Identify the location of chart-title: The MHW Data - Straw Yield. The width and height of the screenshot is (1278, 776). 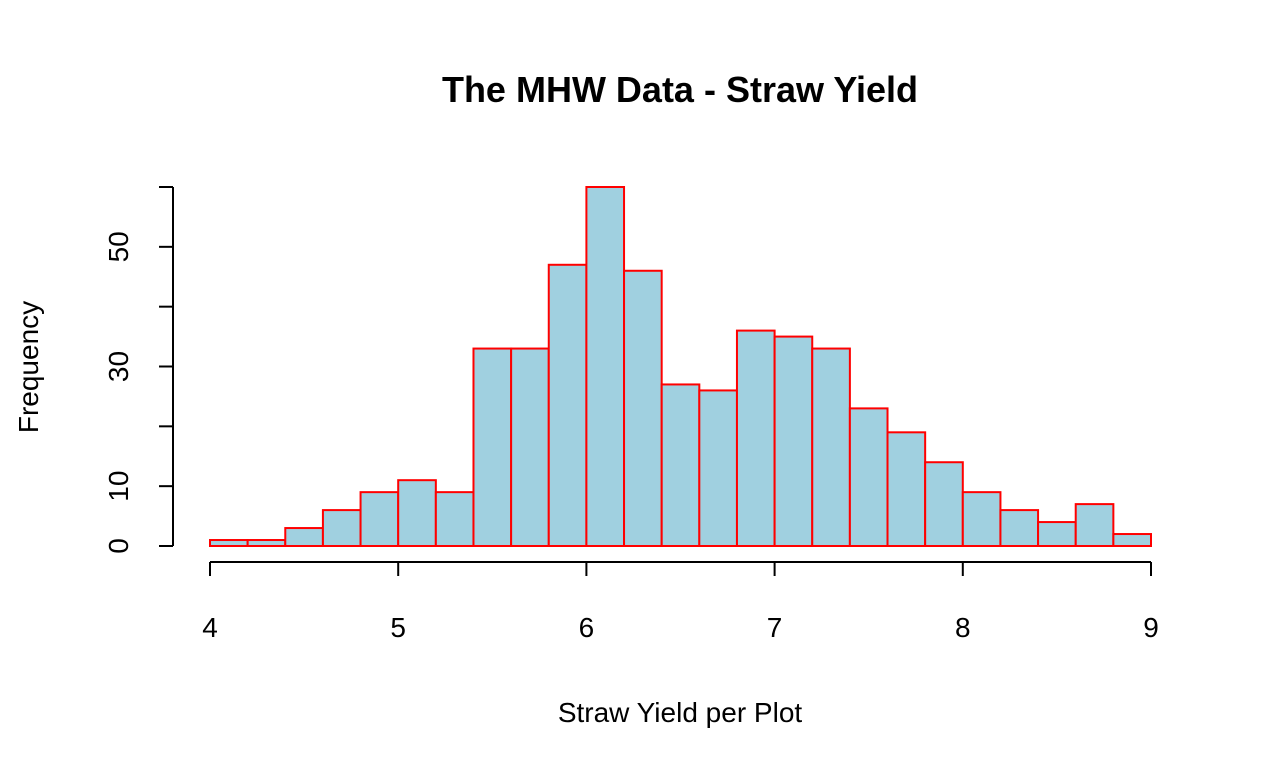
(680, 89).